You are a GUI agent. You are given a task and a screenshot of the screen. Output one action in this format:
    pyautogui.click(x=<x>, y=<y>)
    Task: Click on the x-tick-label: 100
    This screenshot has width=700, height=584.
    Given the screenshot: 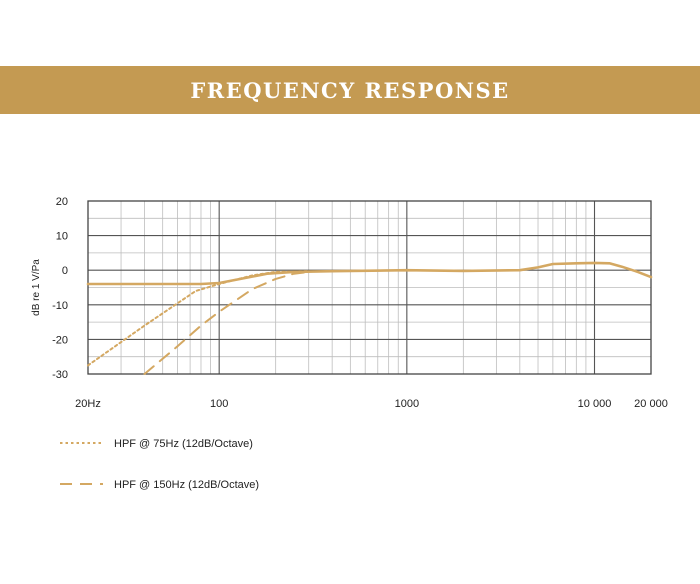 What is the action you would take?
    pyautogui.click(x=219, y=404)
    